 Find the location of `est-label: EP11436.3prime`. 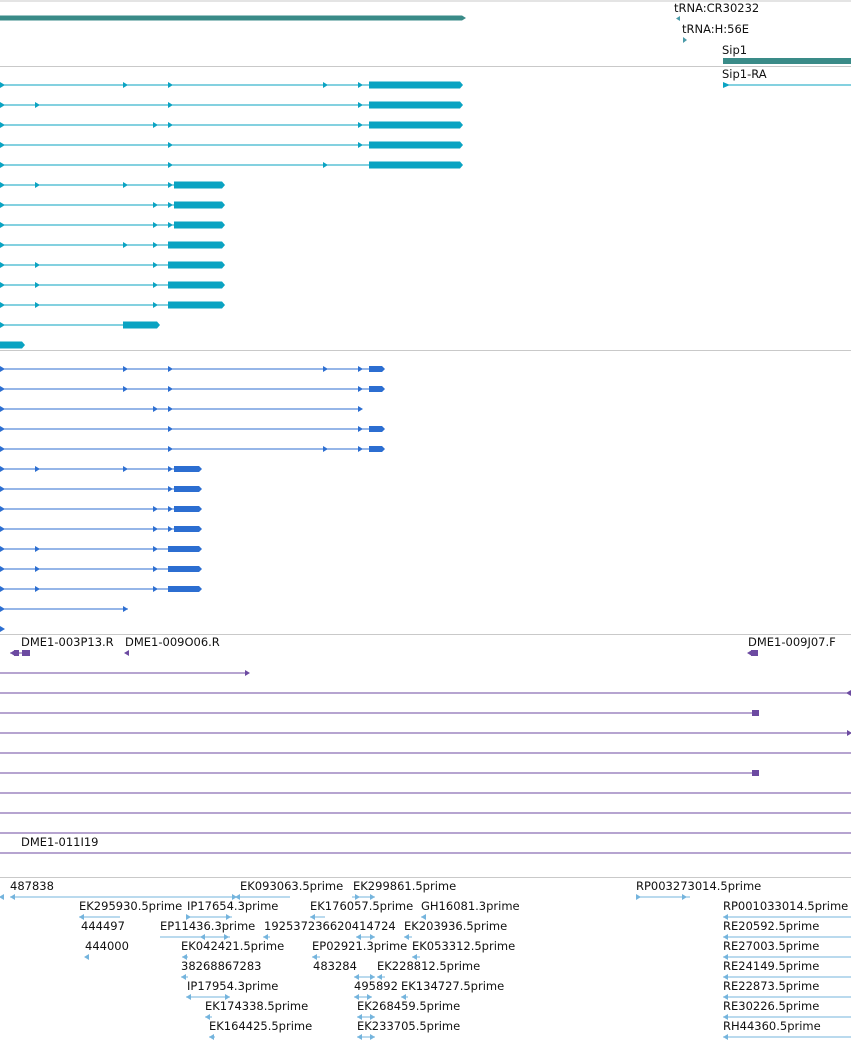

est-label: EP11436.3prime is located at coordinates (207, 926).